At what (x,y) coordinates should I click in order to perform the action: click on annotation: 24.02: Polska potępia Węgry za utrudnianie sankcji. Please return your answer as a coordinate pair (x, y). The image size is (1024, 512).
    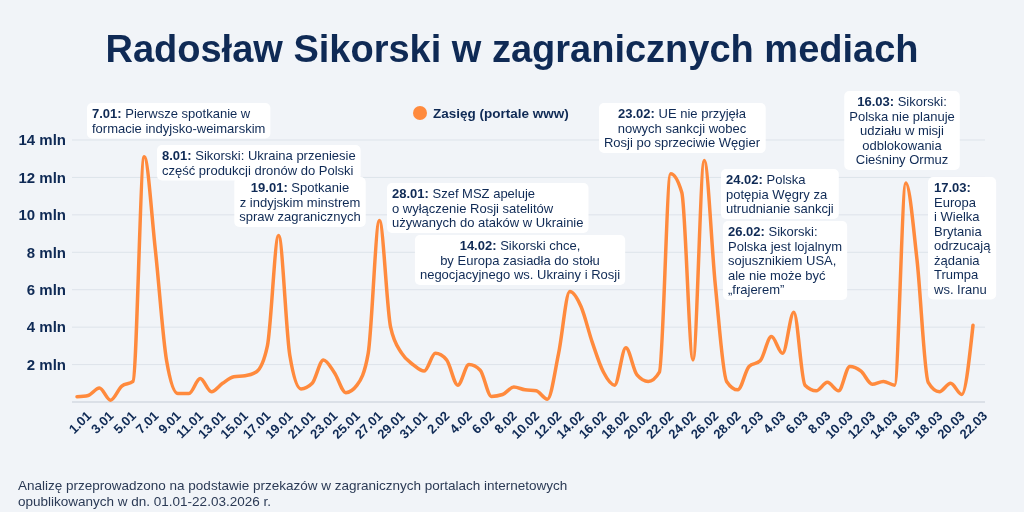
    Looking at the image, I should click on (780, 194).